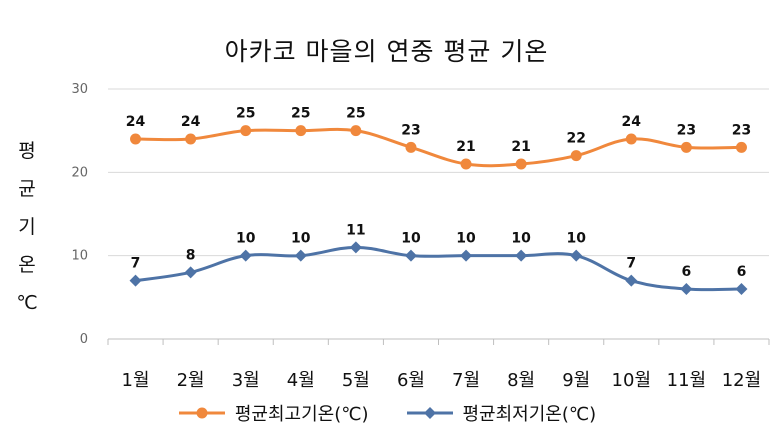 This screenshot has height=431, width=773. I want to click on x-tick-label: 8월, so click(521, 380).